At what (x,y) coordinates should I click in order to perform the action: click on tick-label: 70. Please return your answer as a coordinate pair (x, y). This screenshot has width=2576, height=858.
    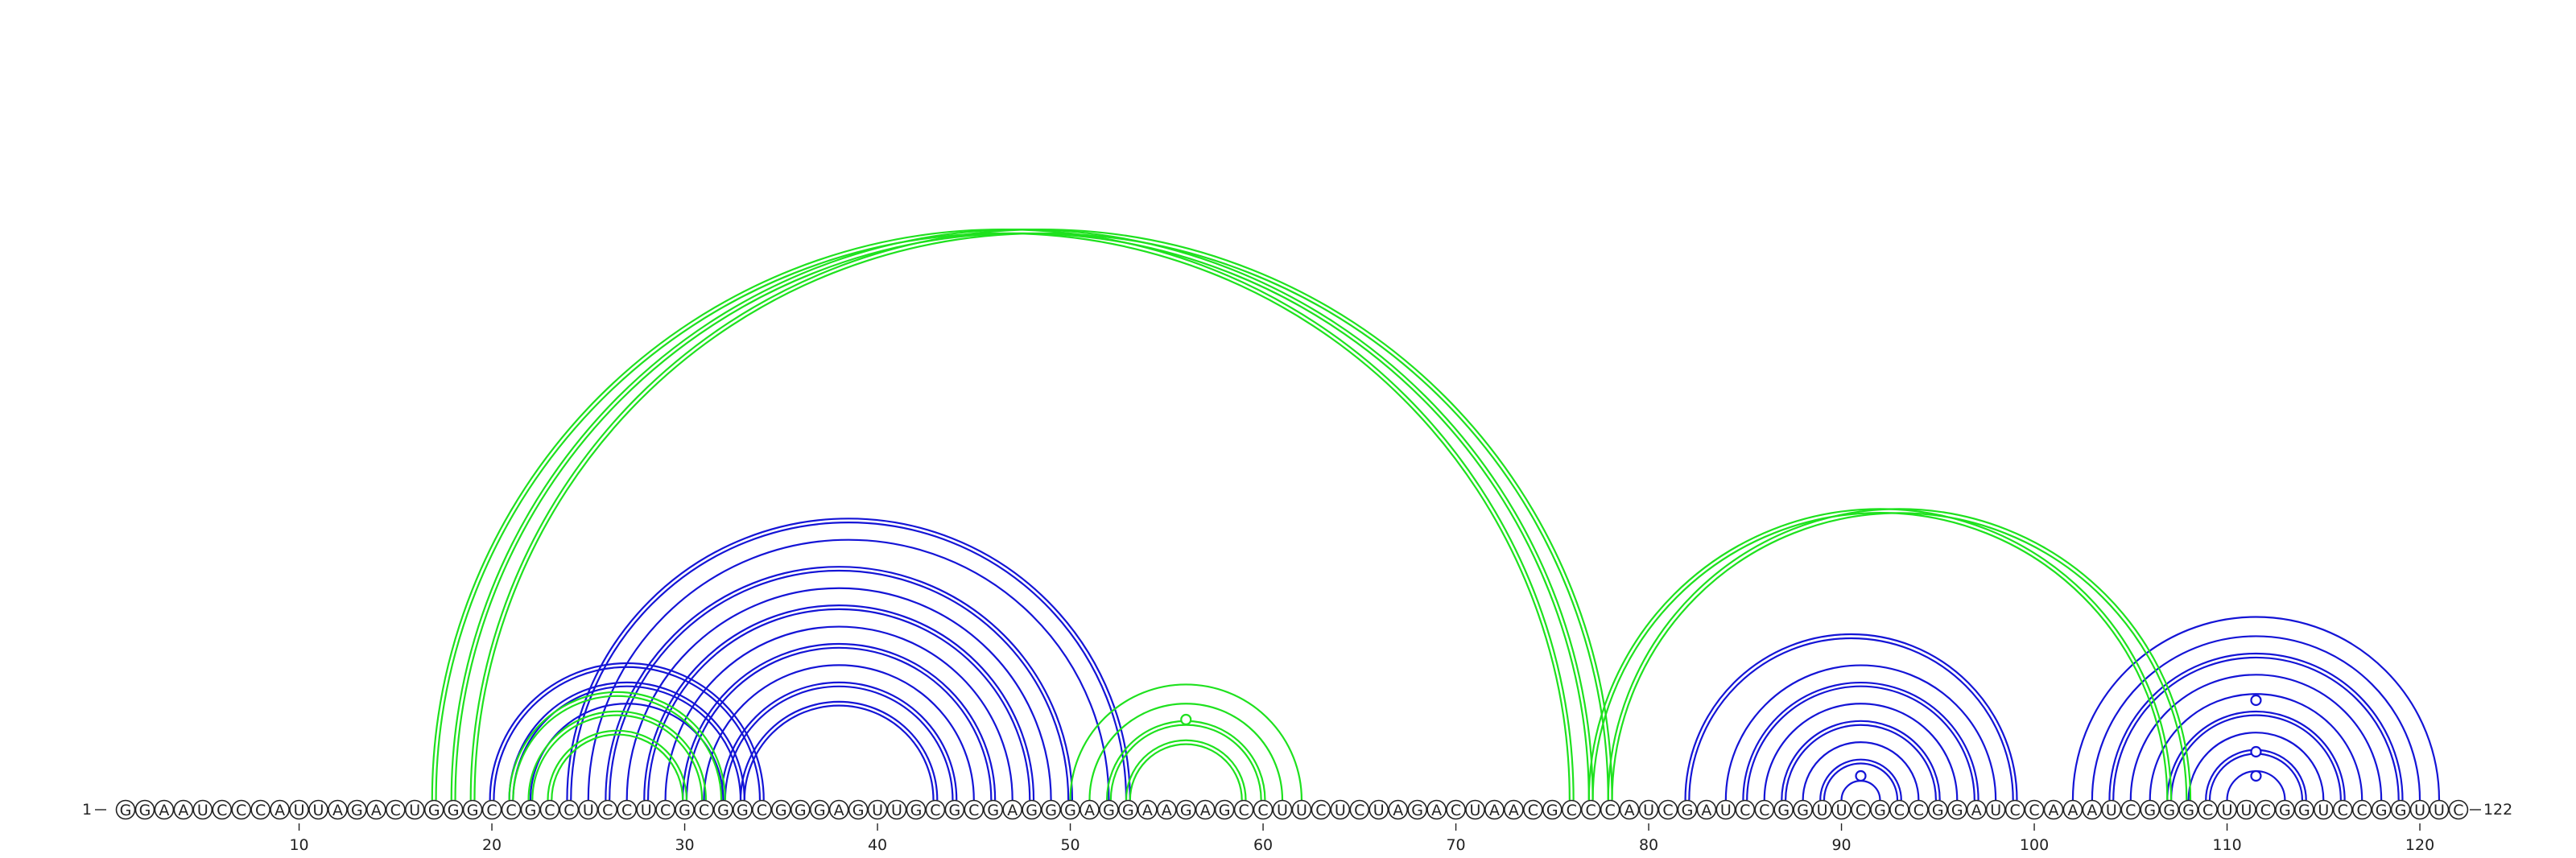
    Looking at the image, I should click on (1455, 845).